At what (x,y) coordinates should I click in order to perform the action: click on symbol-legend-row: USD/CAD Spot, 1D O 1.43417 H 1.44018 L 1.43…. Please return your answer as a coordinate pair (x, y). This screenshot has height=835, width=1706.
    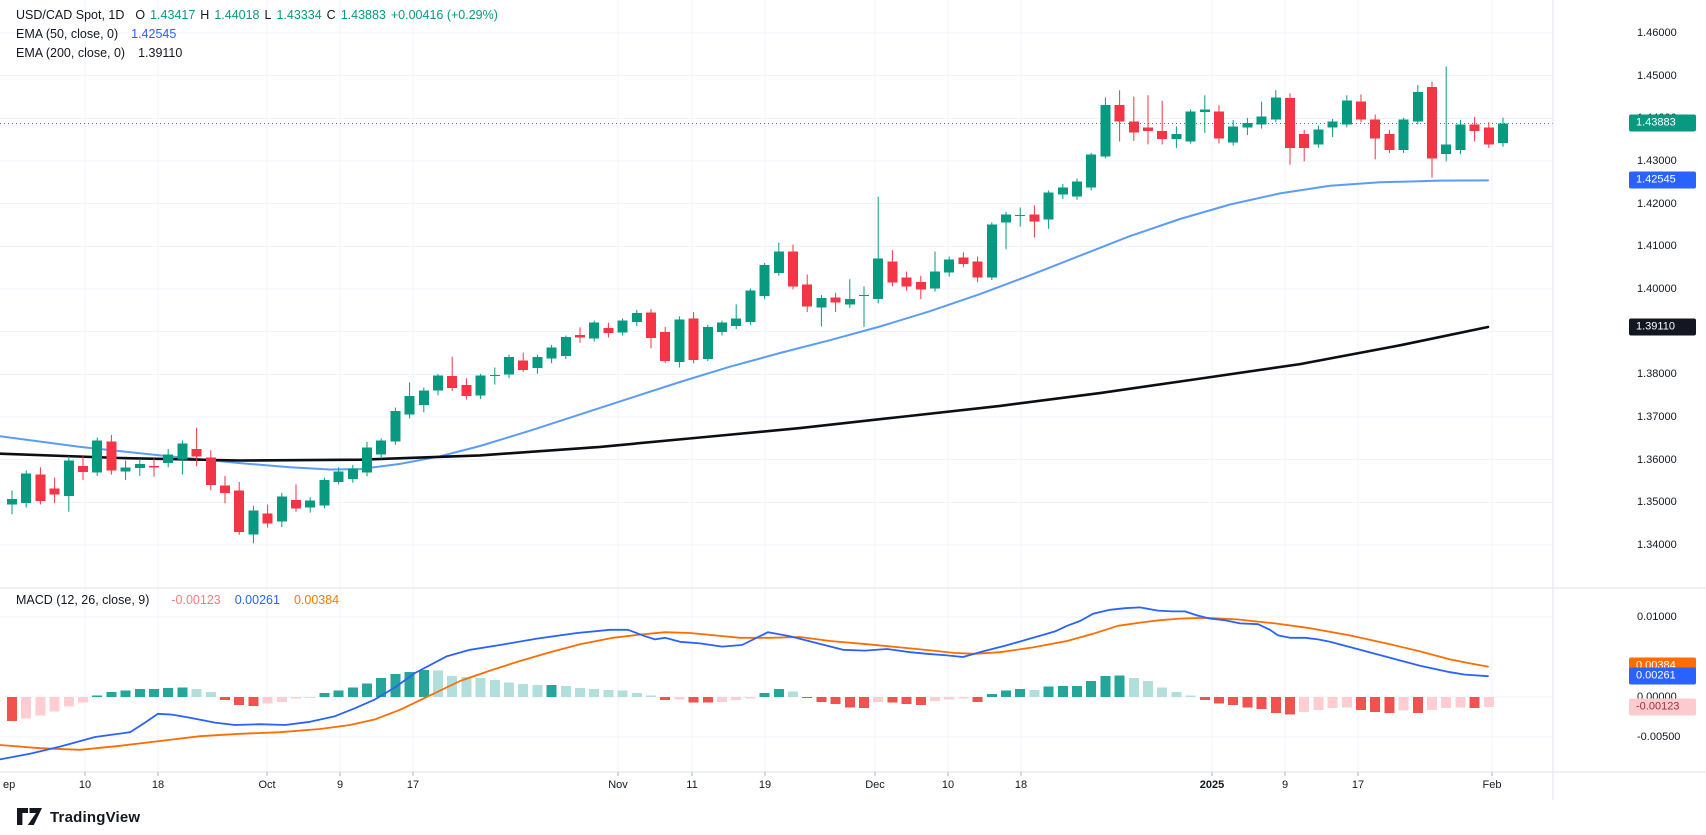
    Looking at the image, I should click on (257, 15).